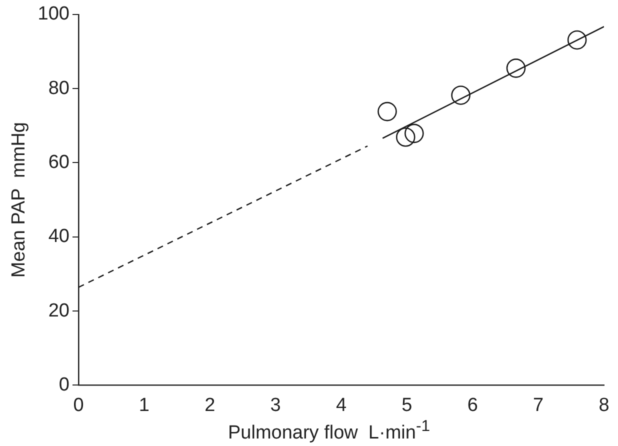 This screenshot has width=618, height=446. I want to click on x-tick-label: 3, so click(275, 405).